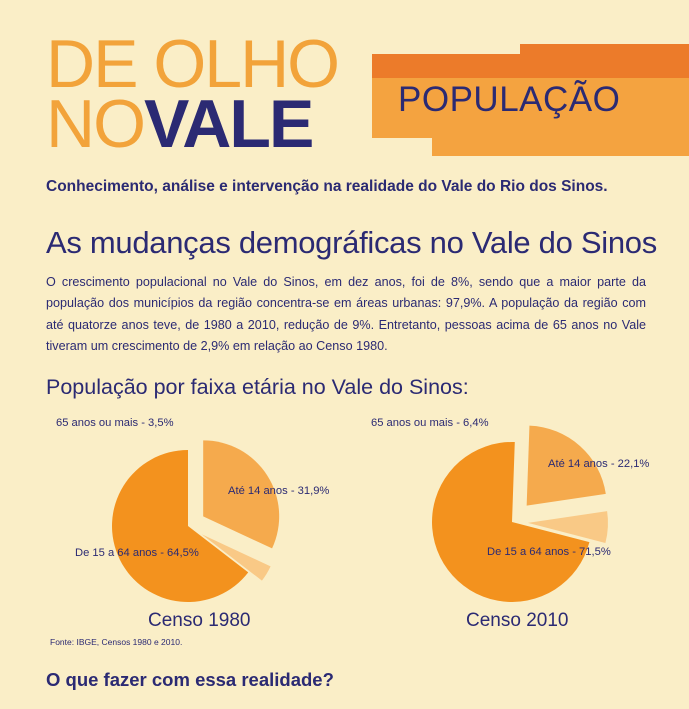 This screenshot has height=709, width=689. What do you see at coordinates (180, 526) in the screenshot?
I see `pie-1980-slice-15a64` at bounding box center [180, 526].